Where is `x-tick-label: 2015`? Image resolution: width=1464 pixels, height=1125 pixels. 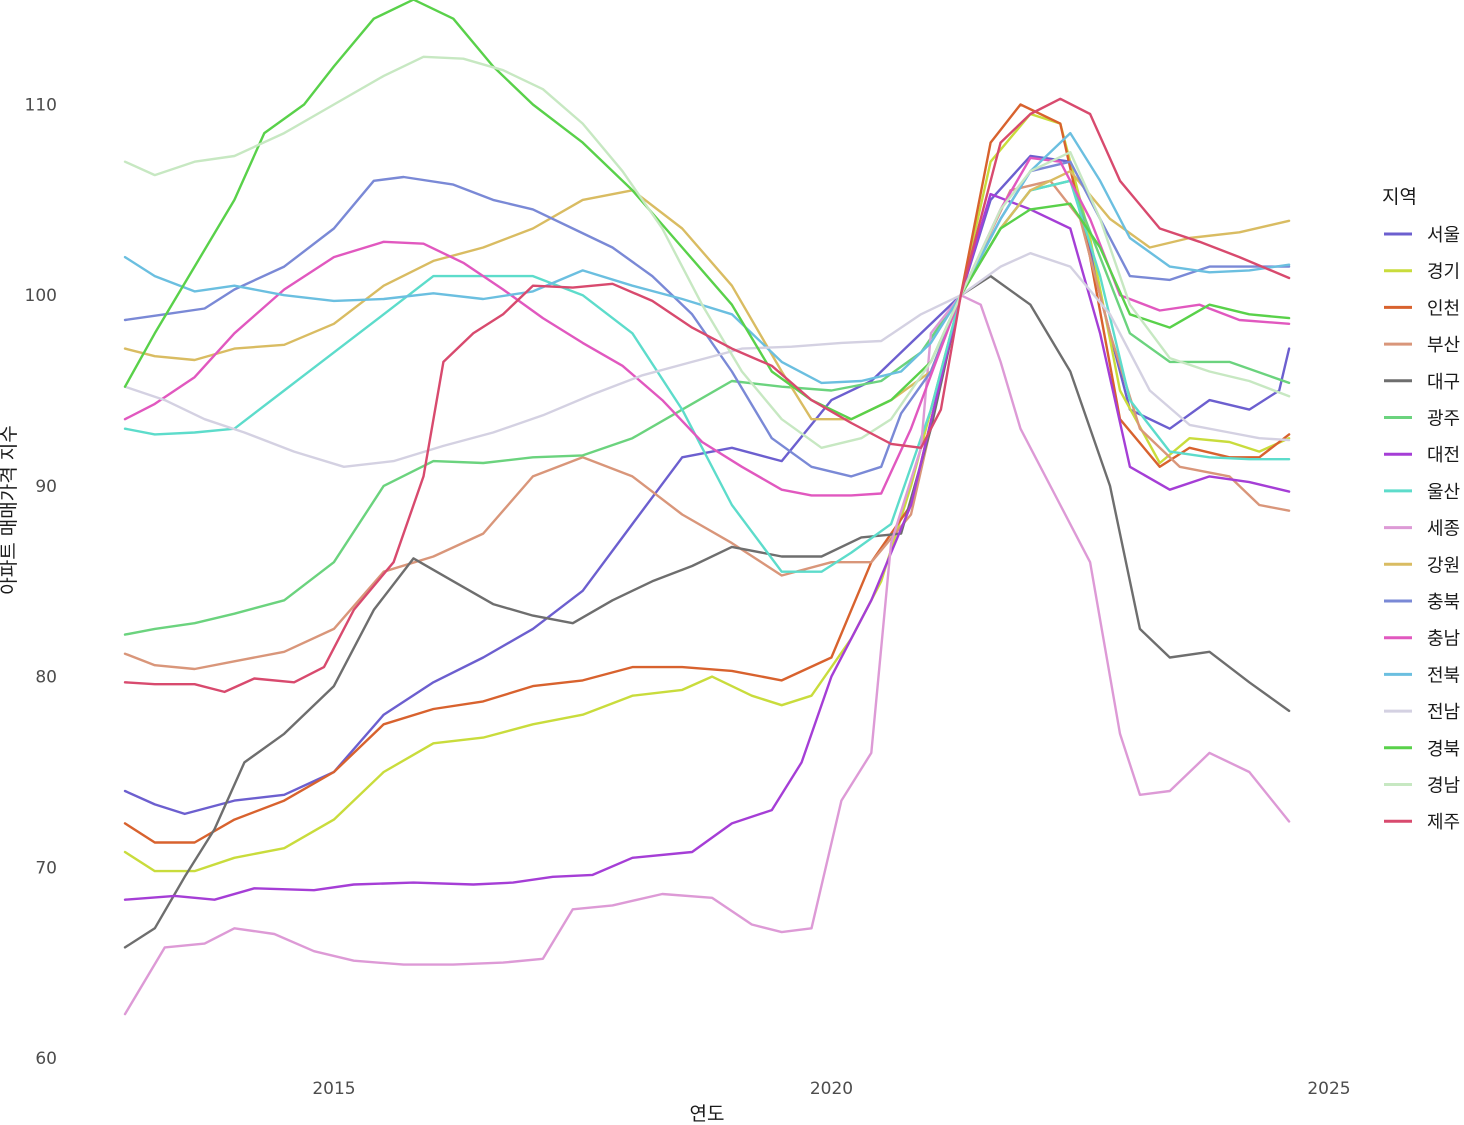 x-tick-label: 2015 is located at coordinates (333, 1089).